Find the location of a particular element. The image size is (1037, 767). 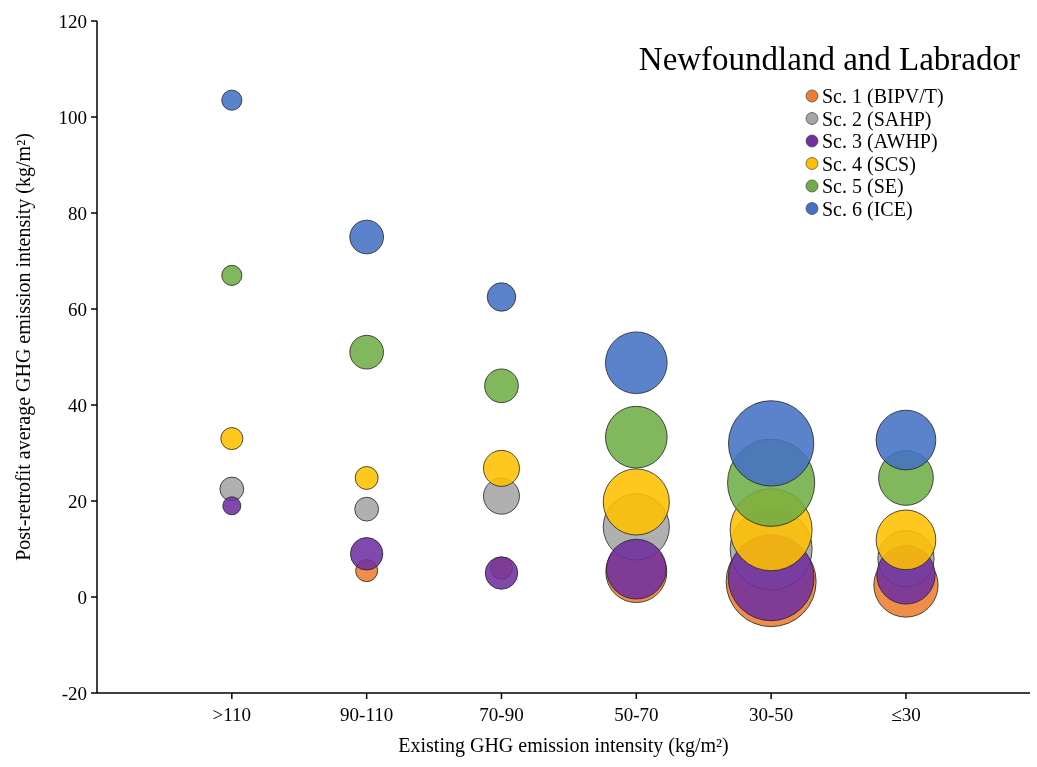

y-axis-title: Post-retrofit average GHG emission intensity (kg/m²) is located at coordinates (23, 347).